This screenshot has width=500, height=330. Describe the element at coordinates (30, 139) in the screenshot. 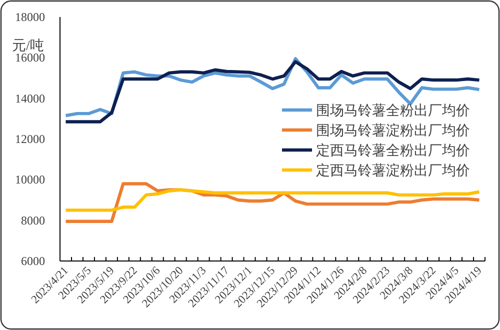

I see `y-tick-label: 12000` at that location.